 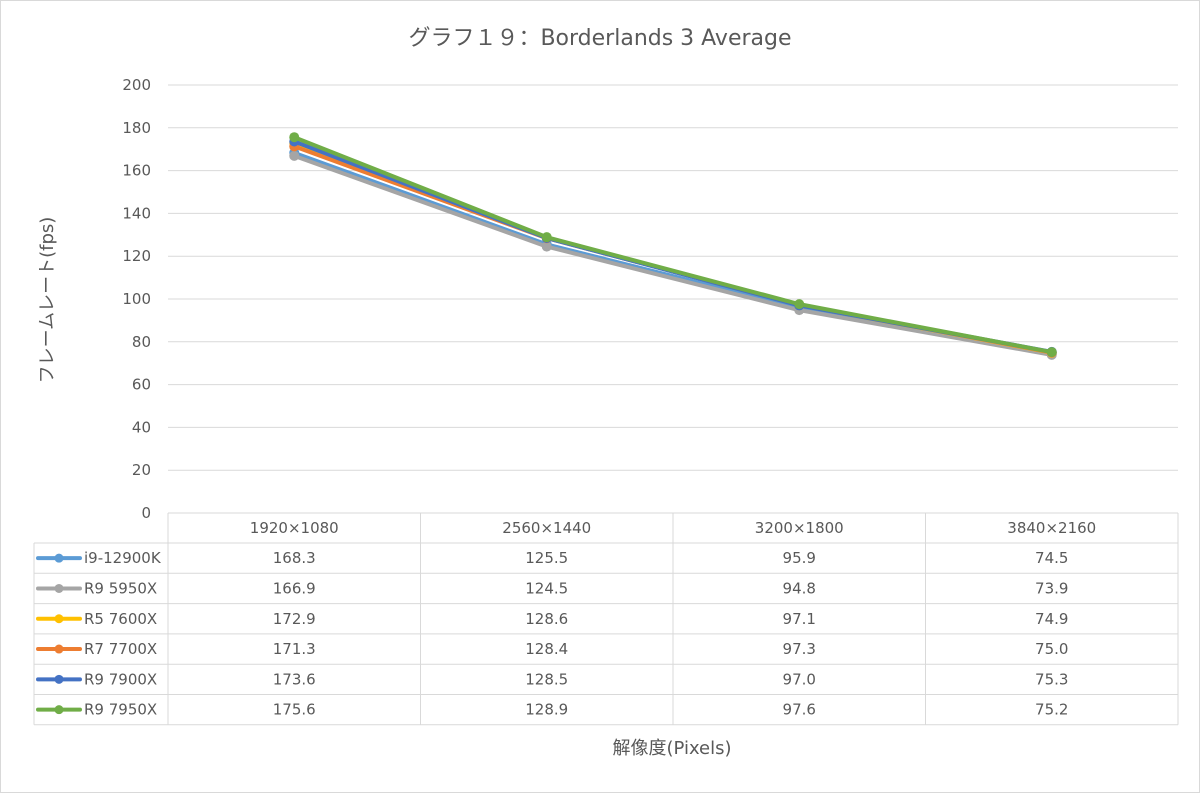 What do you see at coordinates (1051, 528) in the screenshot?
I see `x-category-label: 3840×2160` at bounding box center [1051, 528].